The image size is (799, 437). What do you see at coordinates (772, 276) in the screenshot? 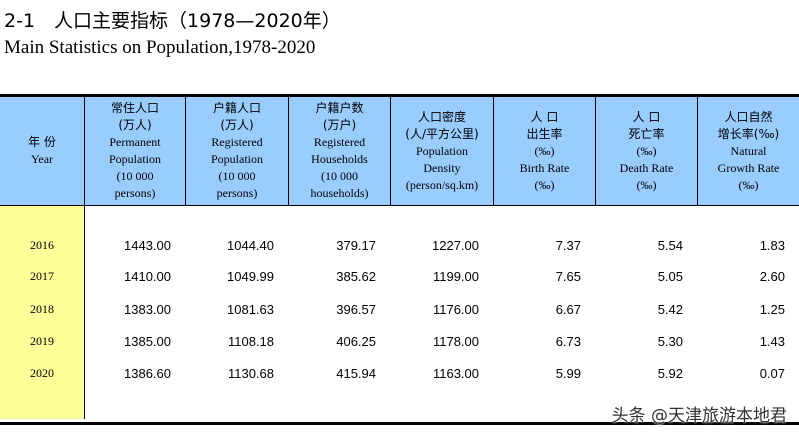
I see `value-cell: 2.60` at bounding box center [772, 276].